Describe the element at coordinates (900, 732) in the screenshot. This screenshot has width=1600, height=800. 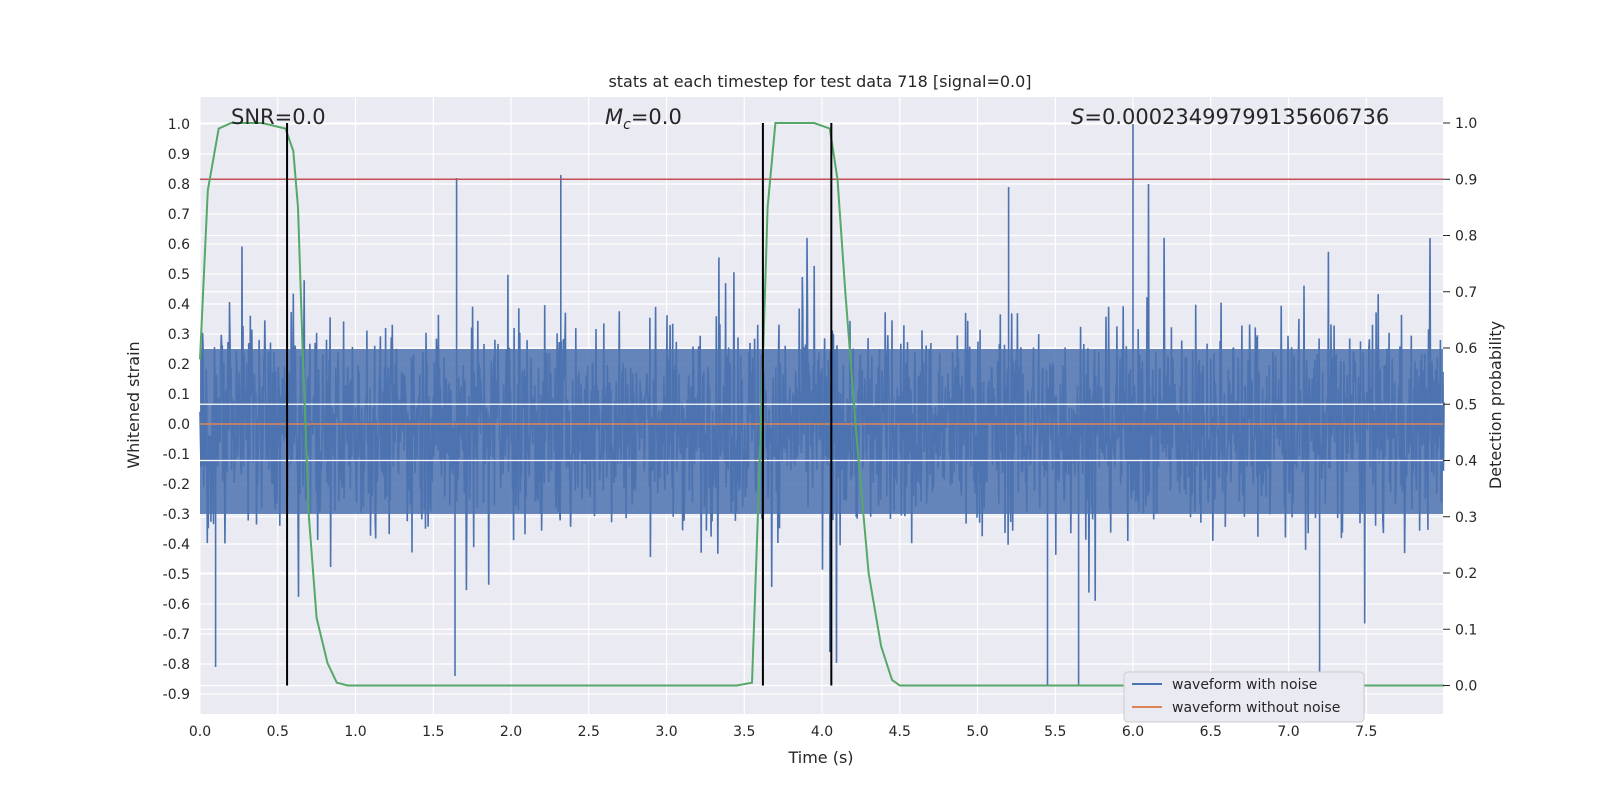
I see `x-tick-label: 4.5` at that location.